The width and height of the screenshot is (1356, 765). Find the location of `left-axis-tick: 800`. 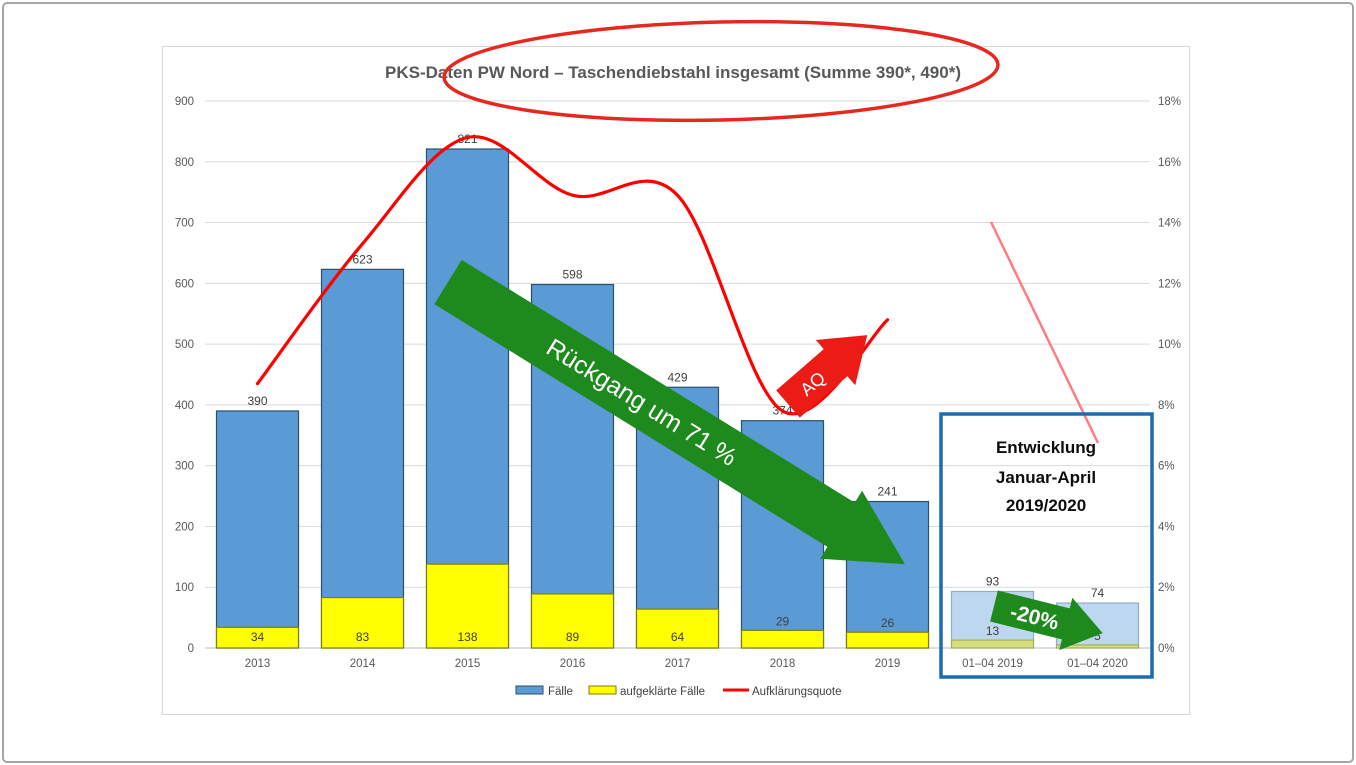

left-axis-tick: 800 is located at coordinates (184, 163).